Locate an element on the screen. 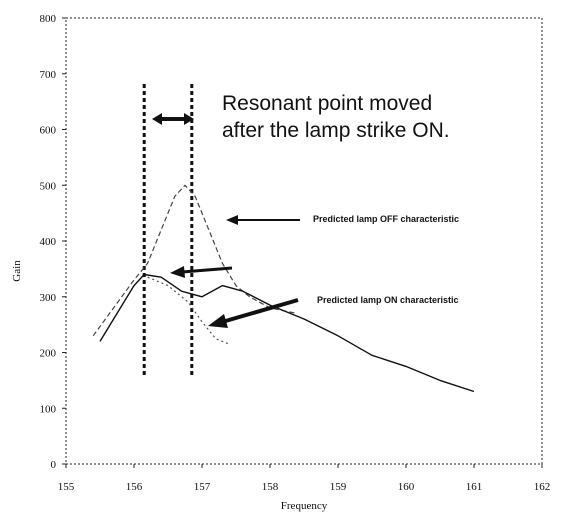 This screenshot has width=562, height=517. arrow-off-icon is located at coordinates (263, 220).